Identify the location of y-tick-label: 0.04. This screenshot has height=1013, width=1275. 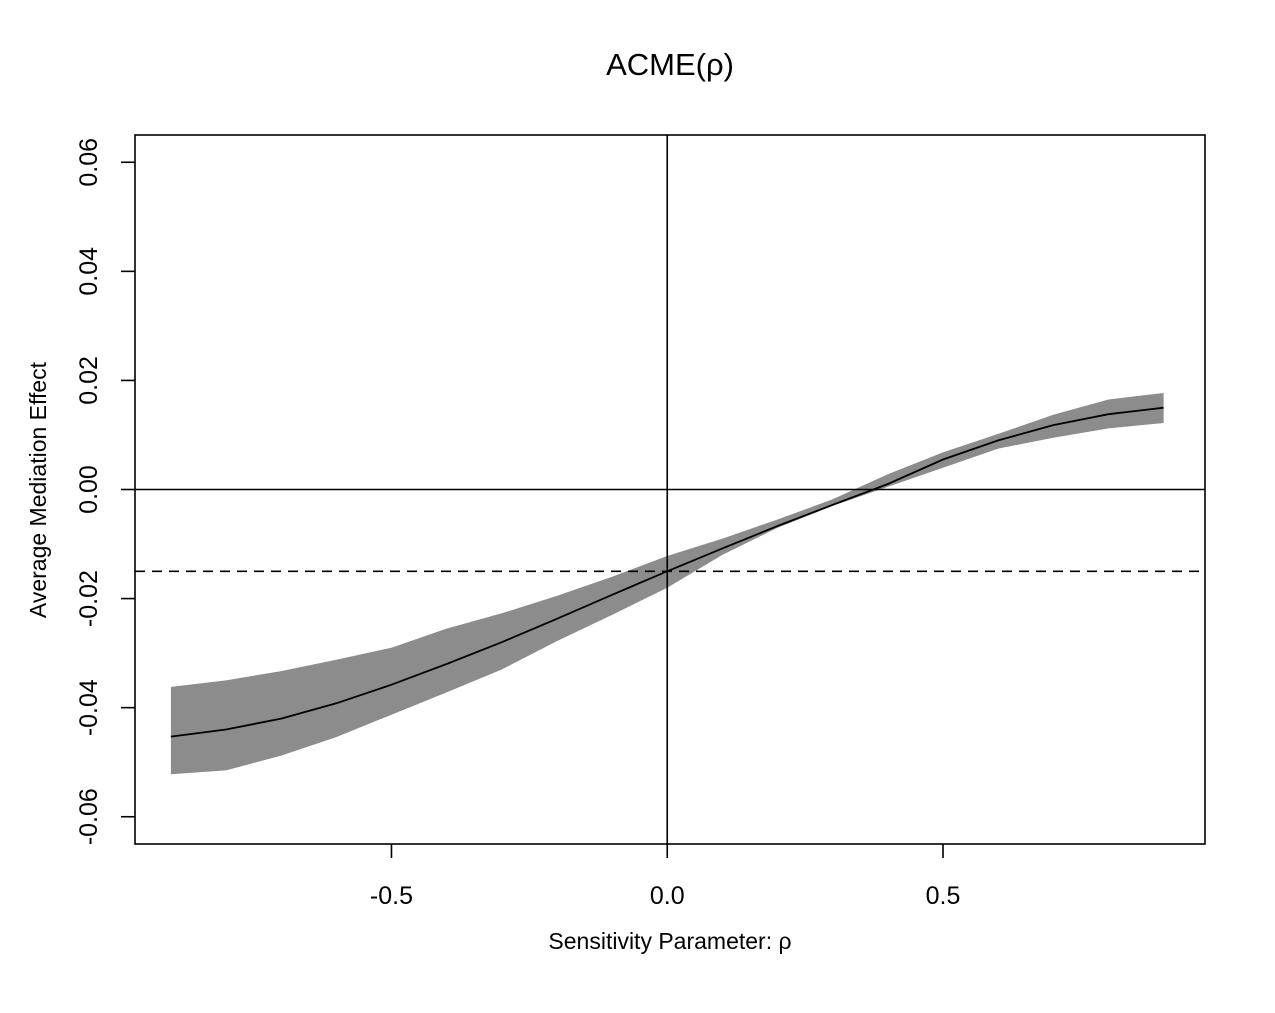
(89, 271).